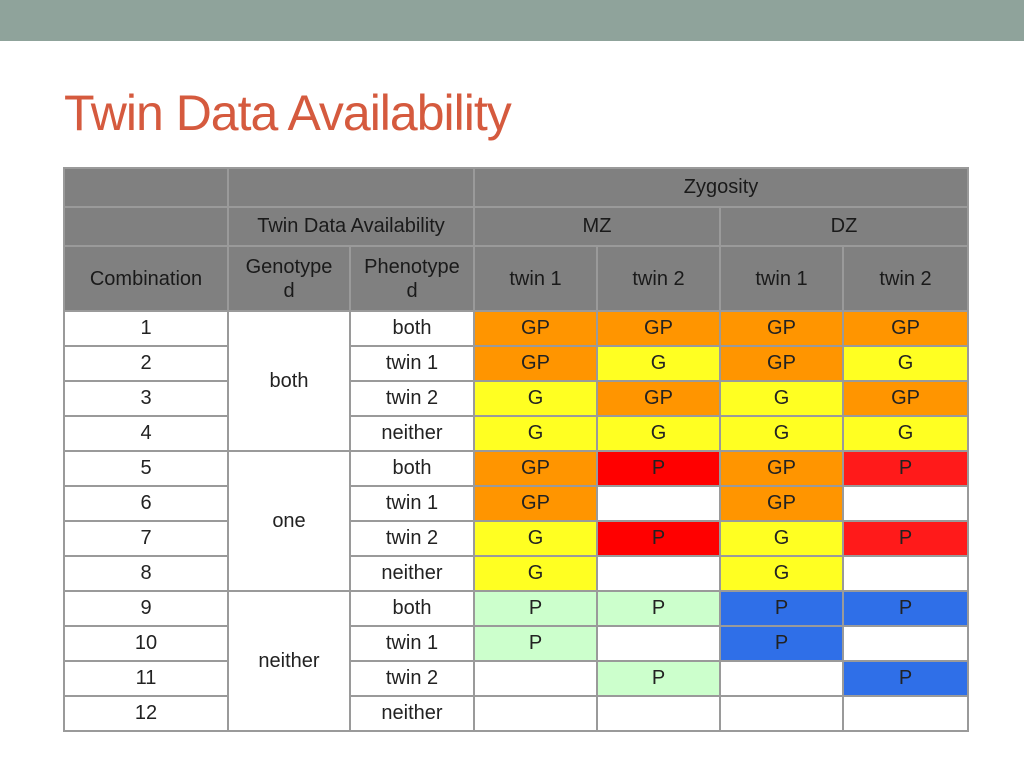 Image resolution: width=1024 pixels, height=768 pixels. I want to click on header-phenotyped: Phenotype d, so click(412, 278).